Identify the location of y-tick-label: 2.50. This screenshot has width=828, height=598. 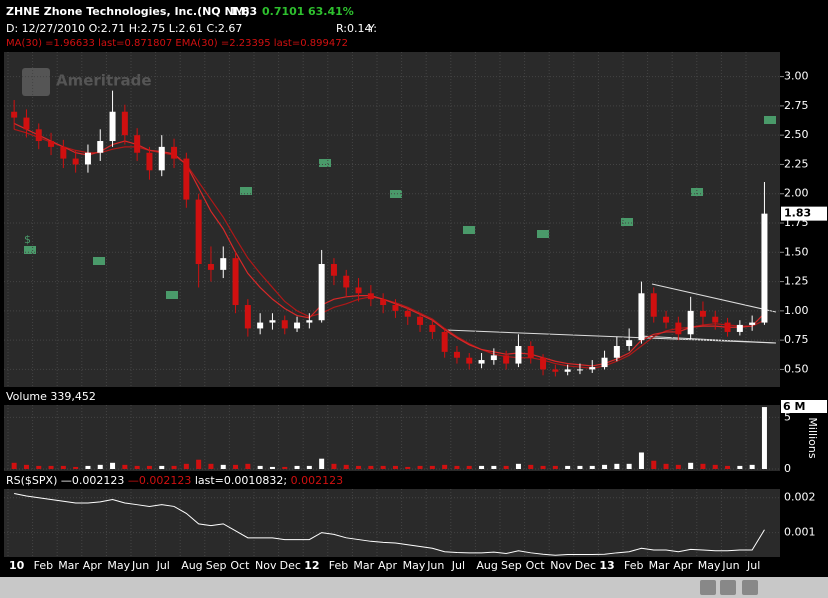
(796, 134).